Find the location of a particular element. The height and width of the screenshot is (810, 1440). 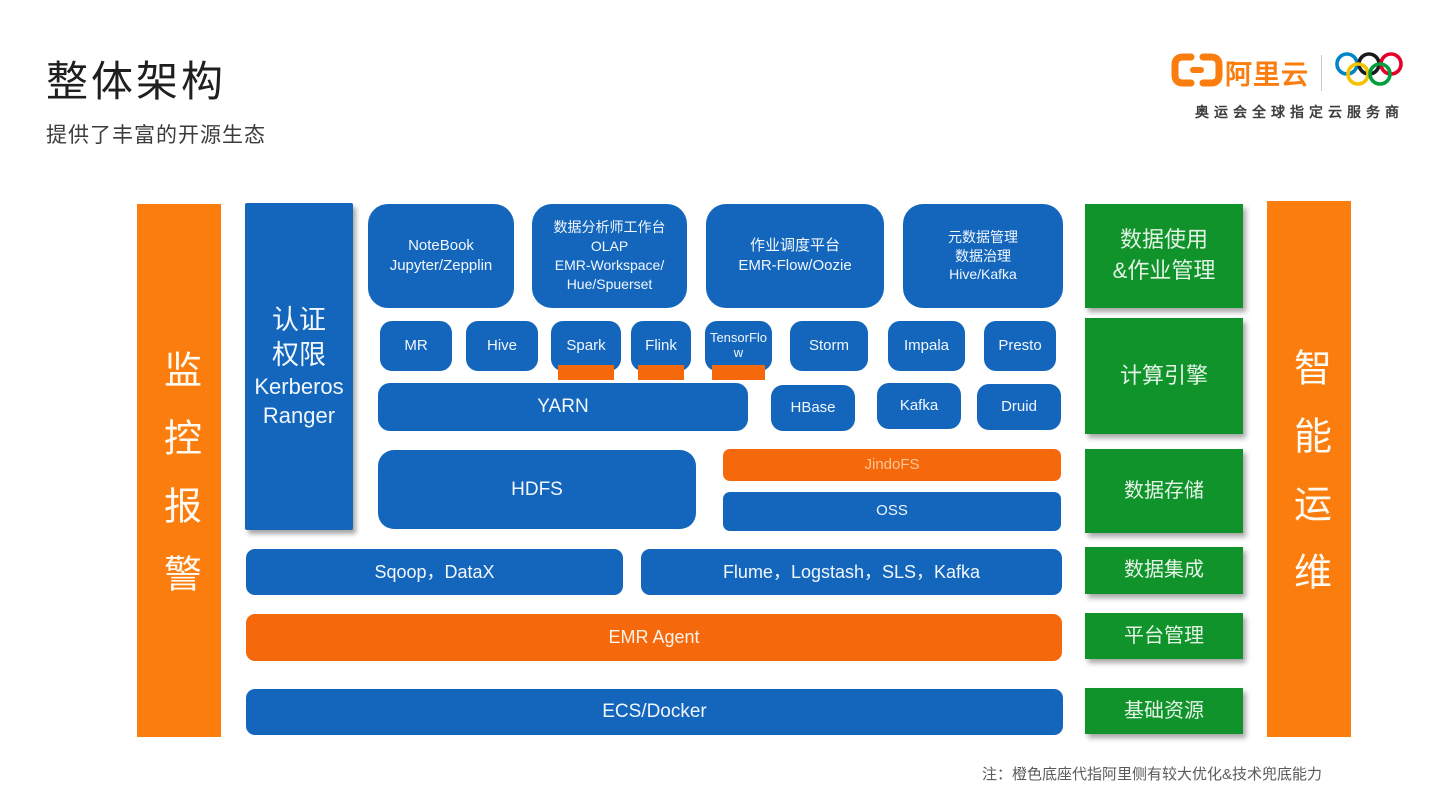

monitoring-alert-bar: 监控报警 is located at coordinates (179, 470).